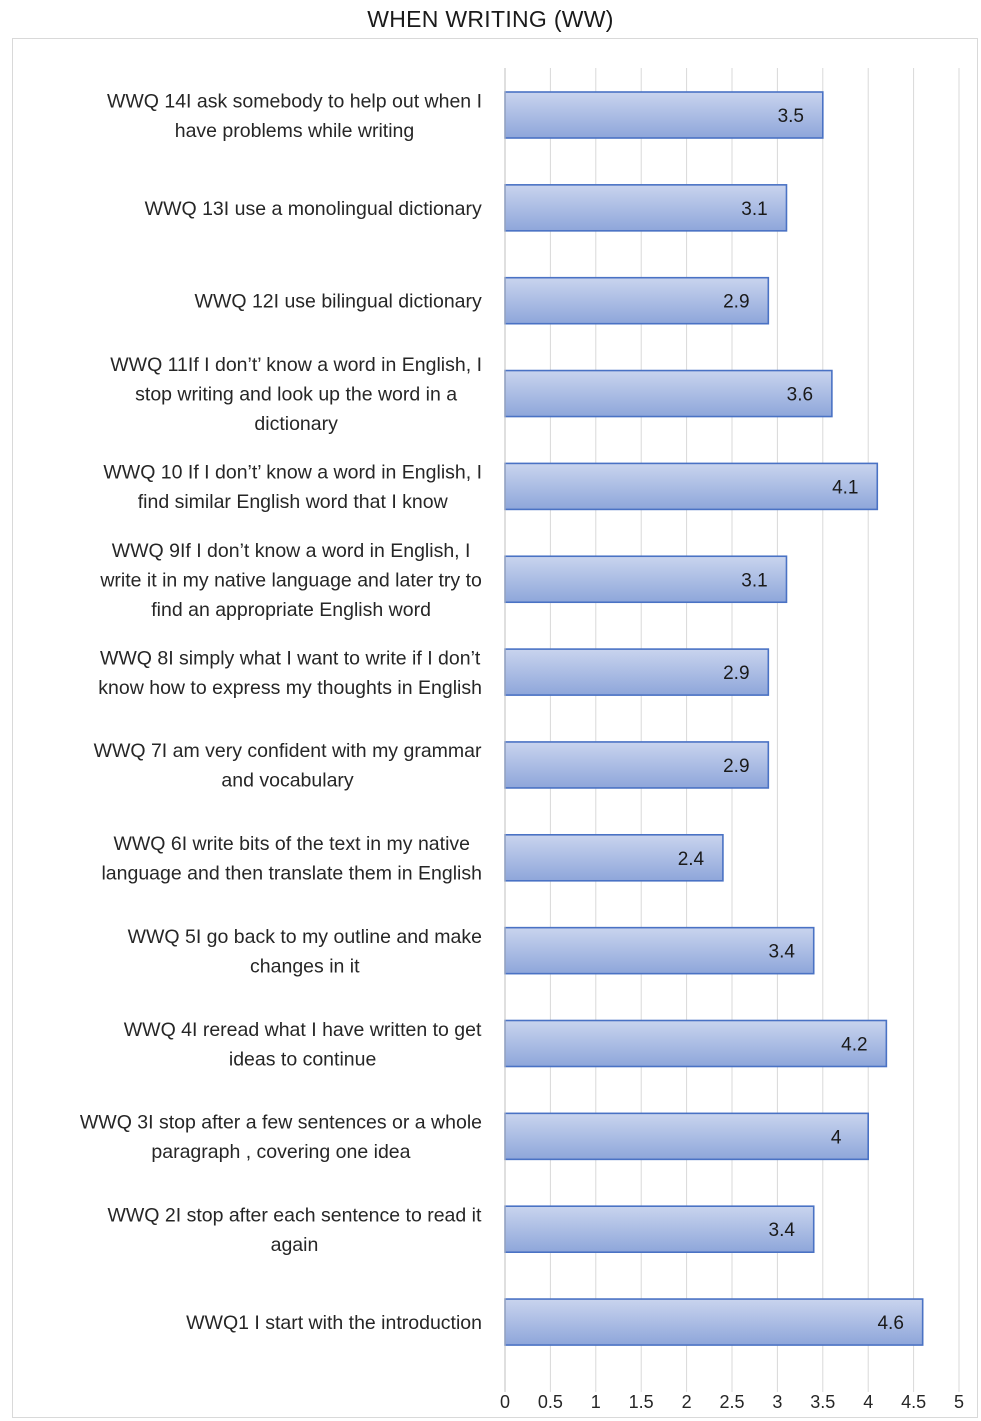 This screenshot has height=1421, width=981. I want to click on x-tick-label: 1, so click(596, 1402).